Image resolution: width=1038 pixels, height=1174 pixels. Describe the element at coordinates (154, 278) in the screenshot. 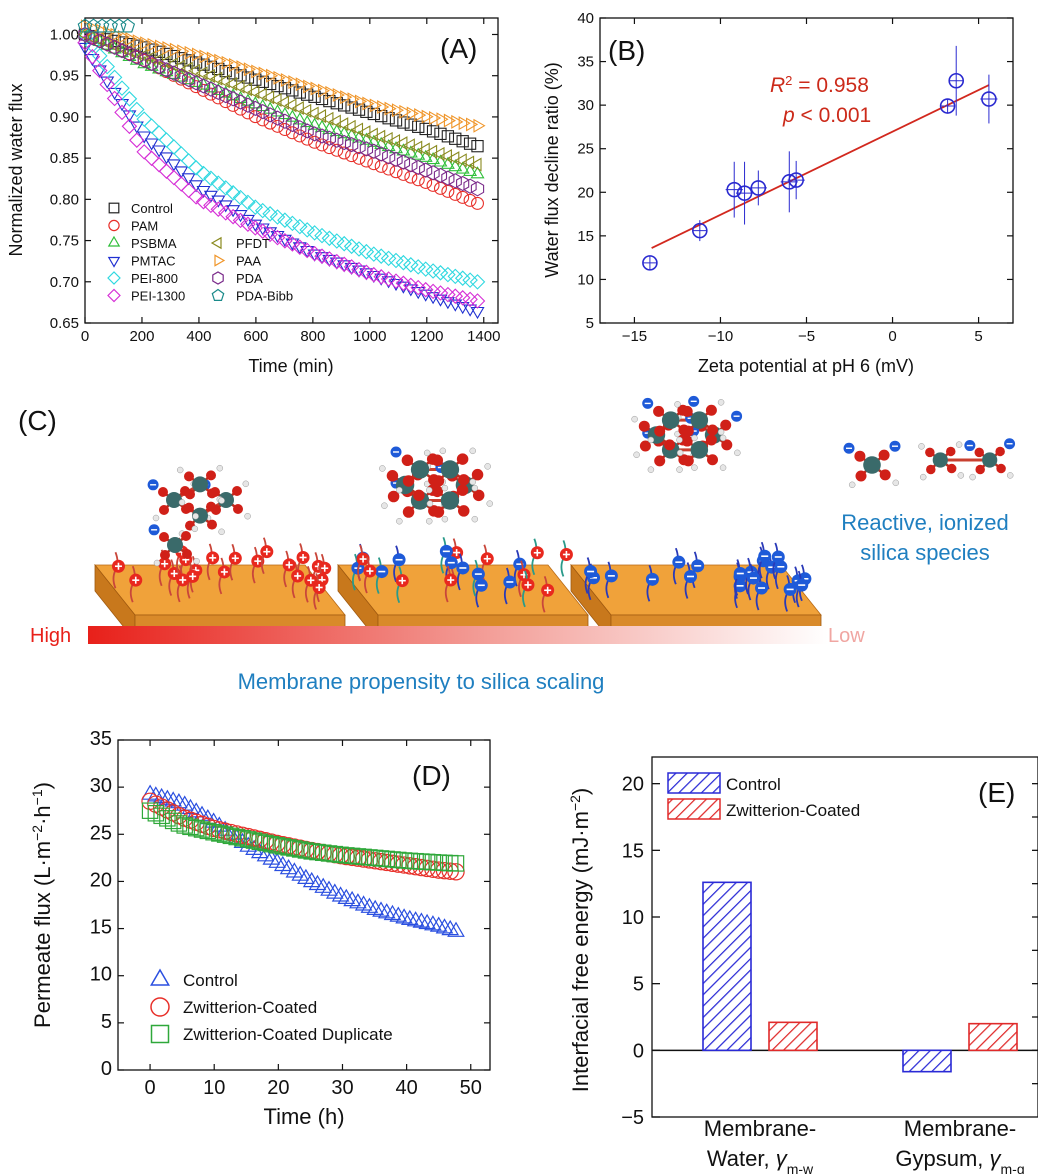

I see `panel-a-legend-label: PEI-800` at that location.